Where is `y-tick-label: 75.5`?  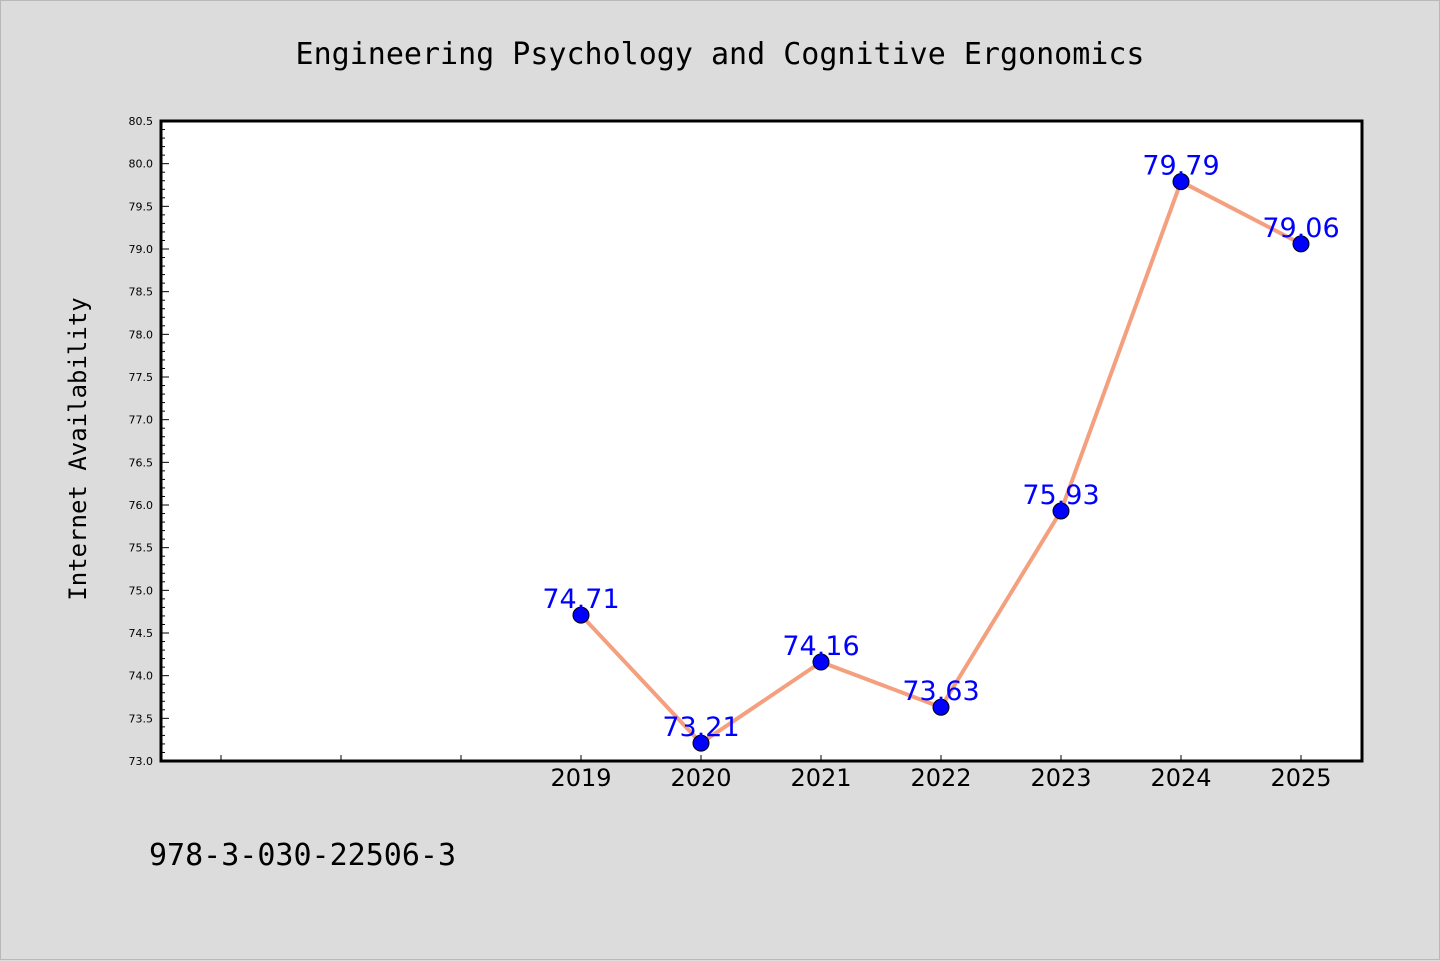
y-tick-label: 75.5 is located at coordinates (141, 548).